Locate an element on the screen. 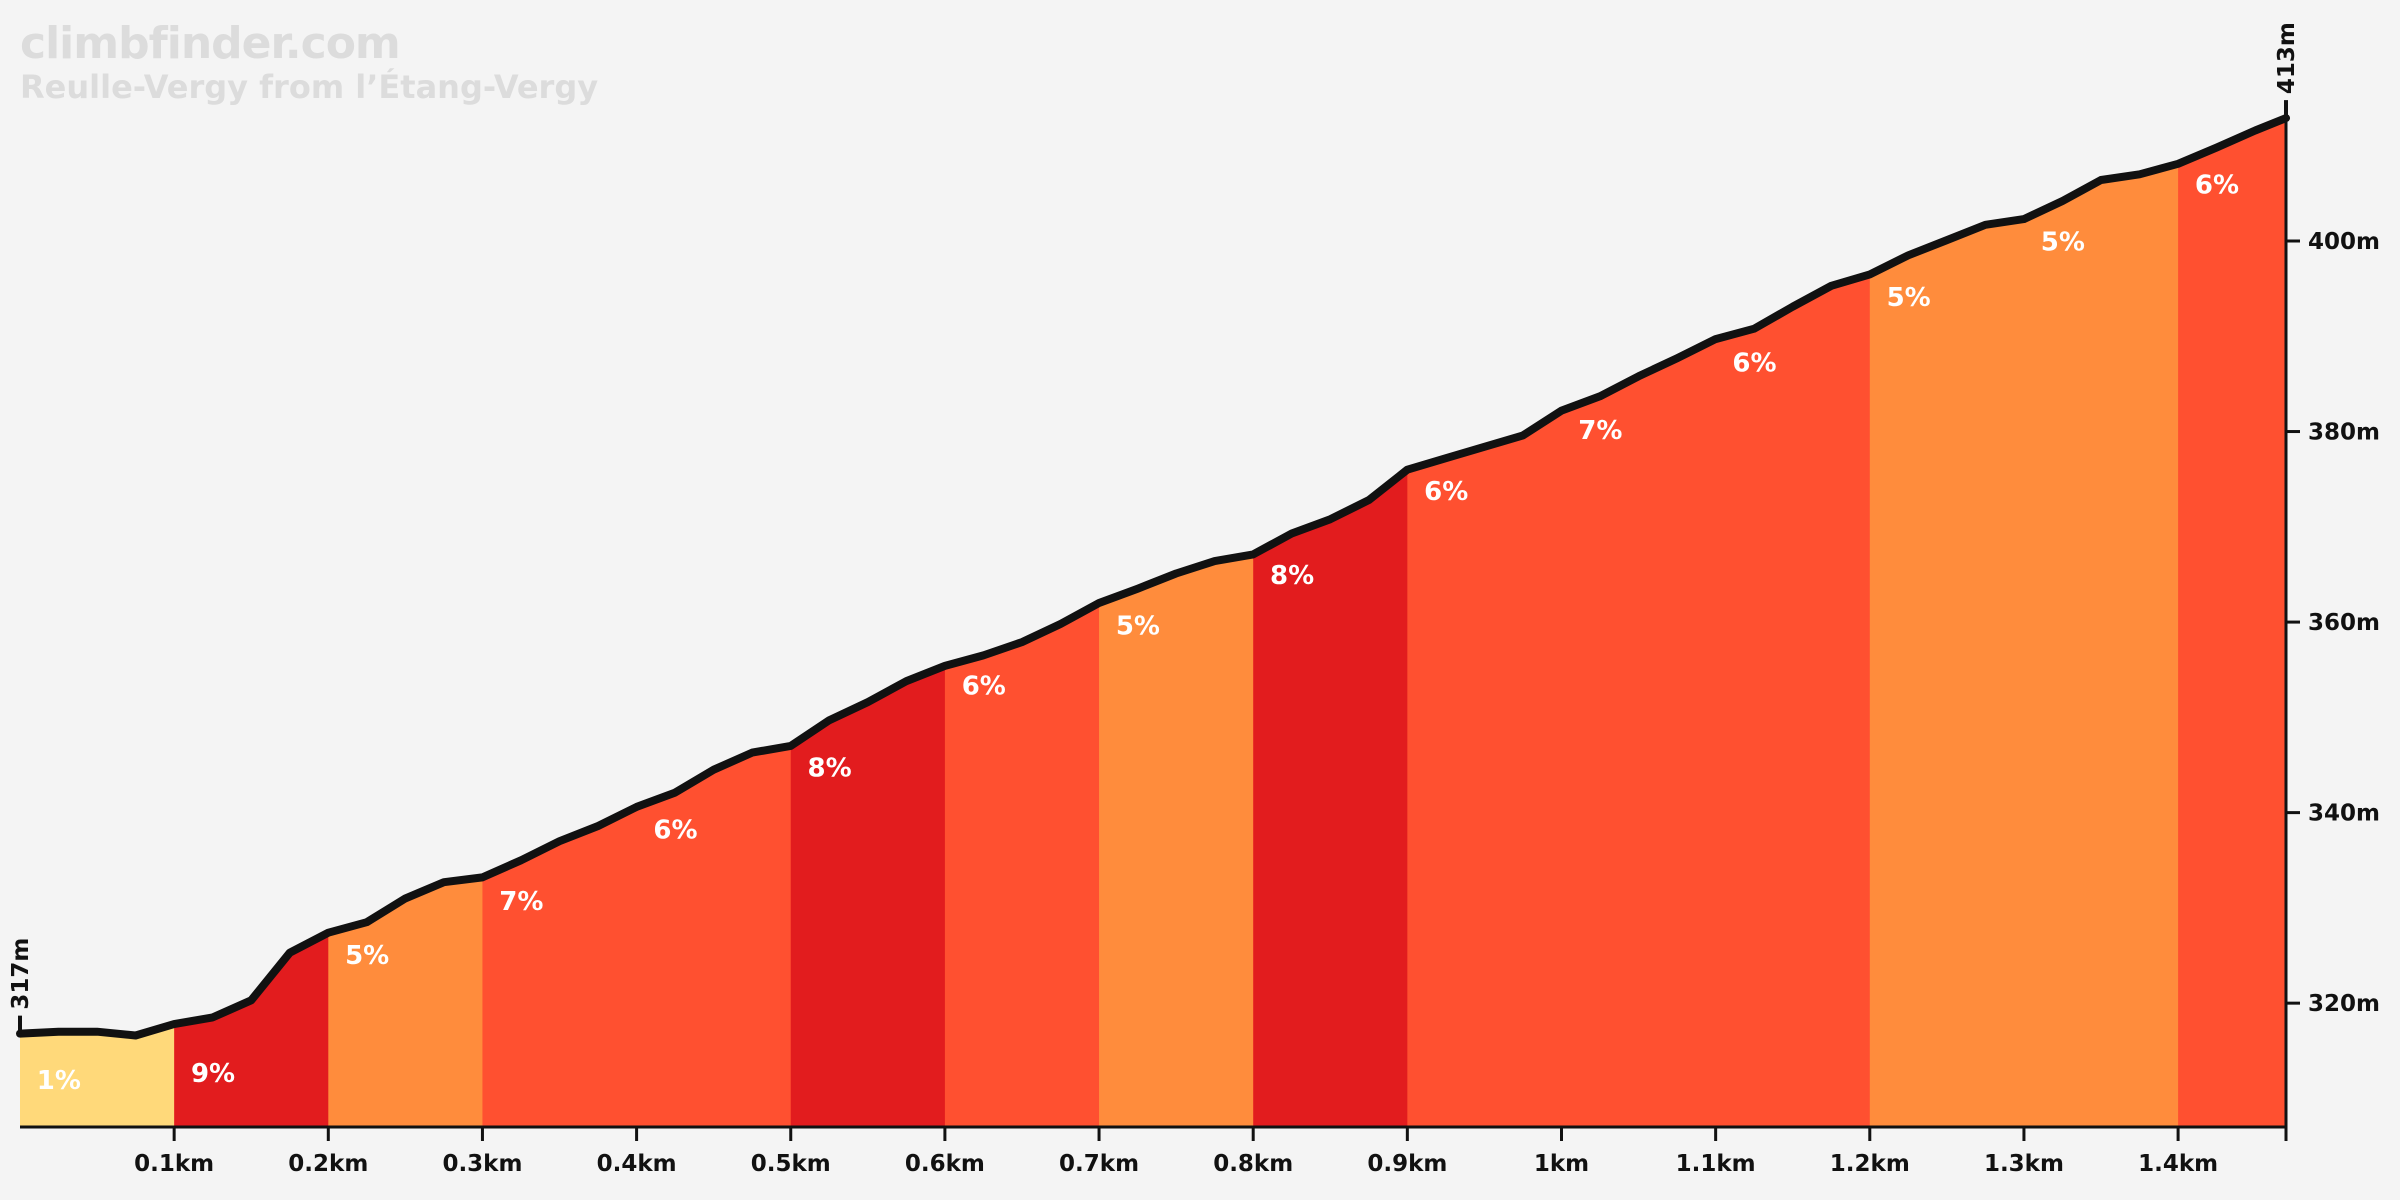  y-tick-label: 320m is located at coordinates (2344, 1004).